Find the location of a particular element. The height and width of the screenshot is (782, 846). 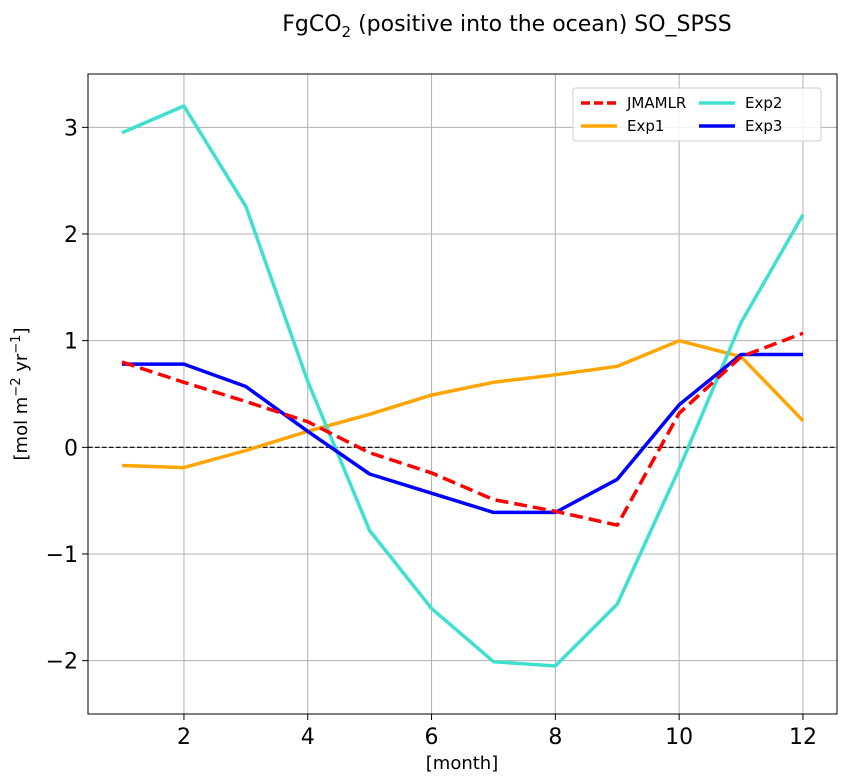

y-tick-label: 3 is located at coordinates (71, 128).